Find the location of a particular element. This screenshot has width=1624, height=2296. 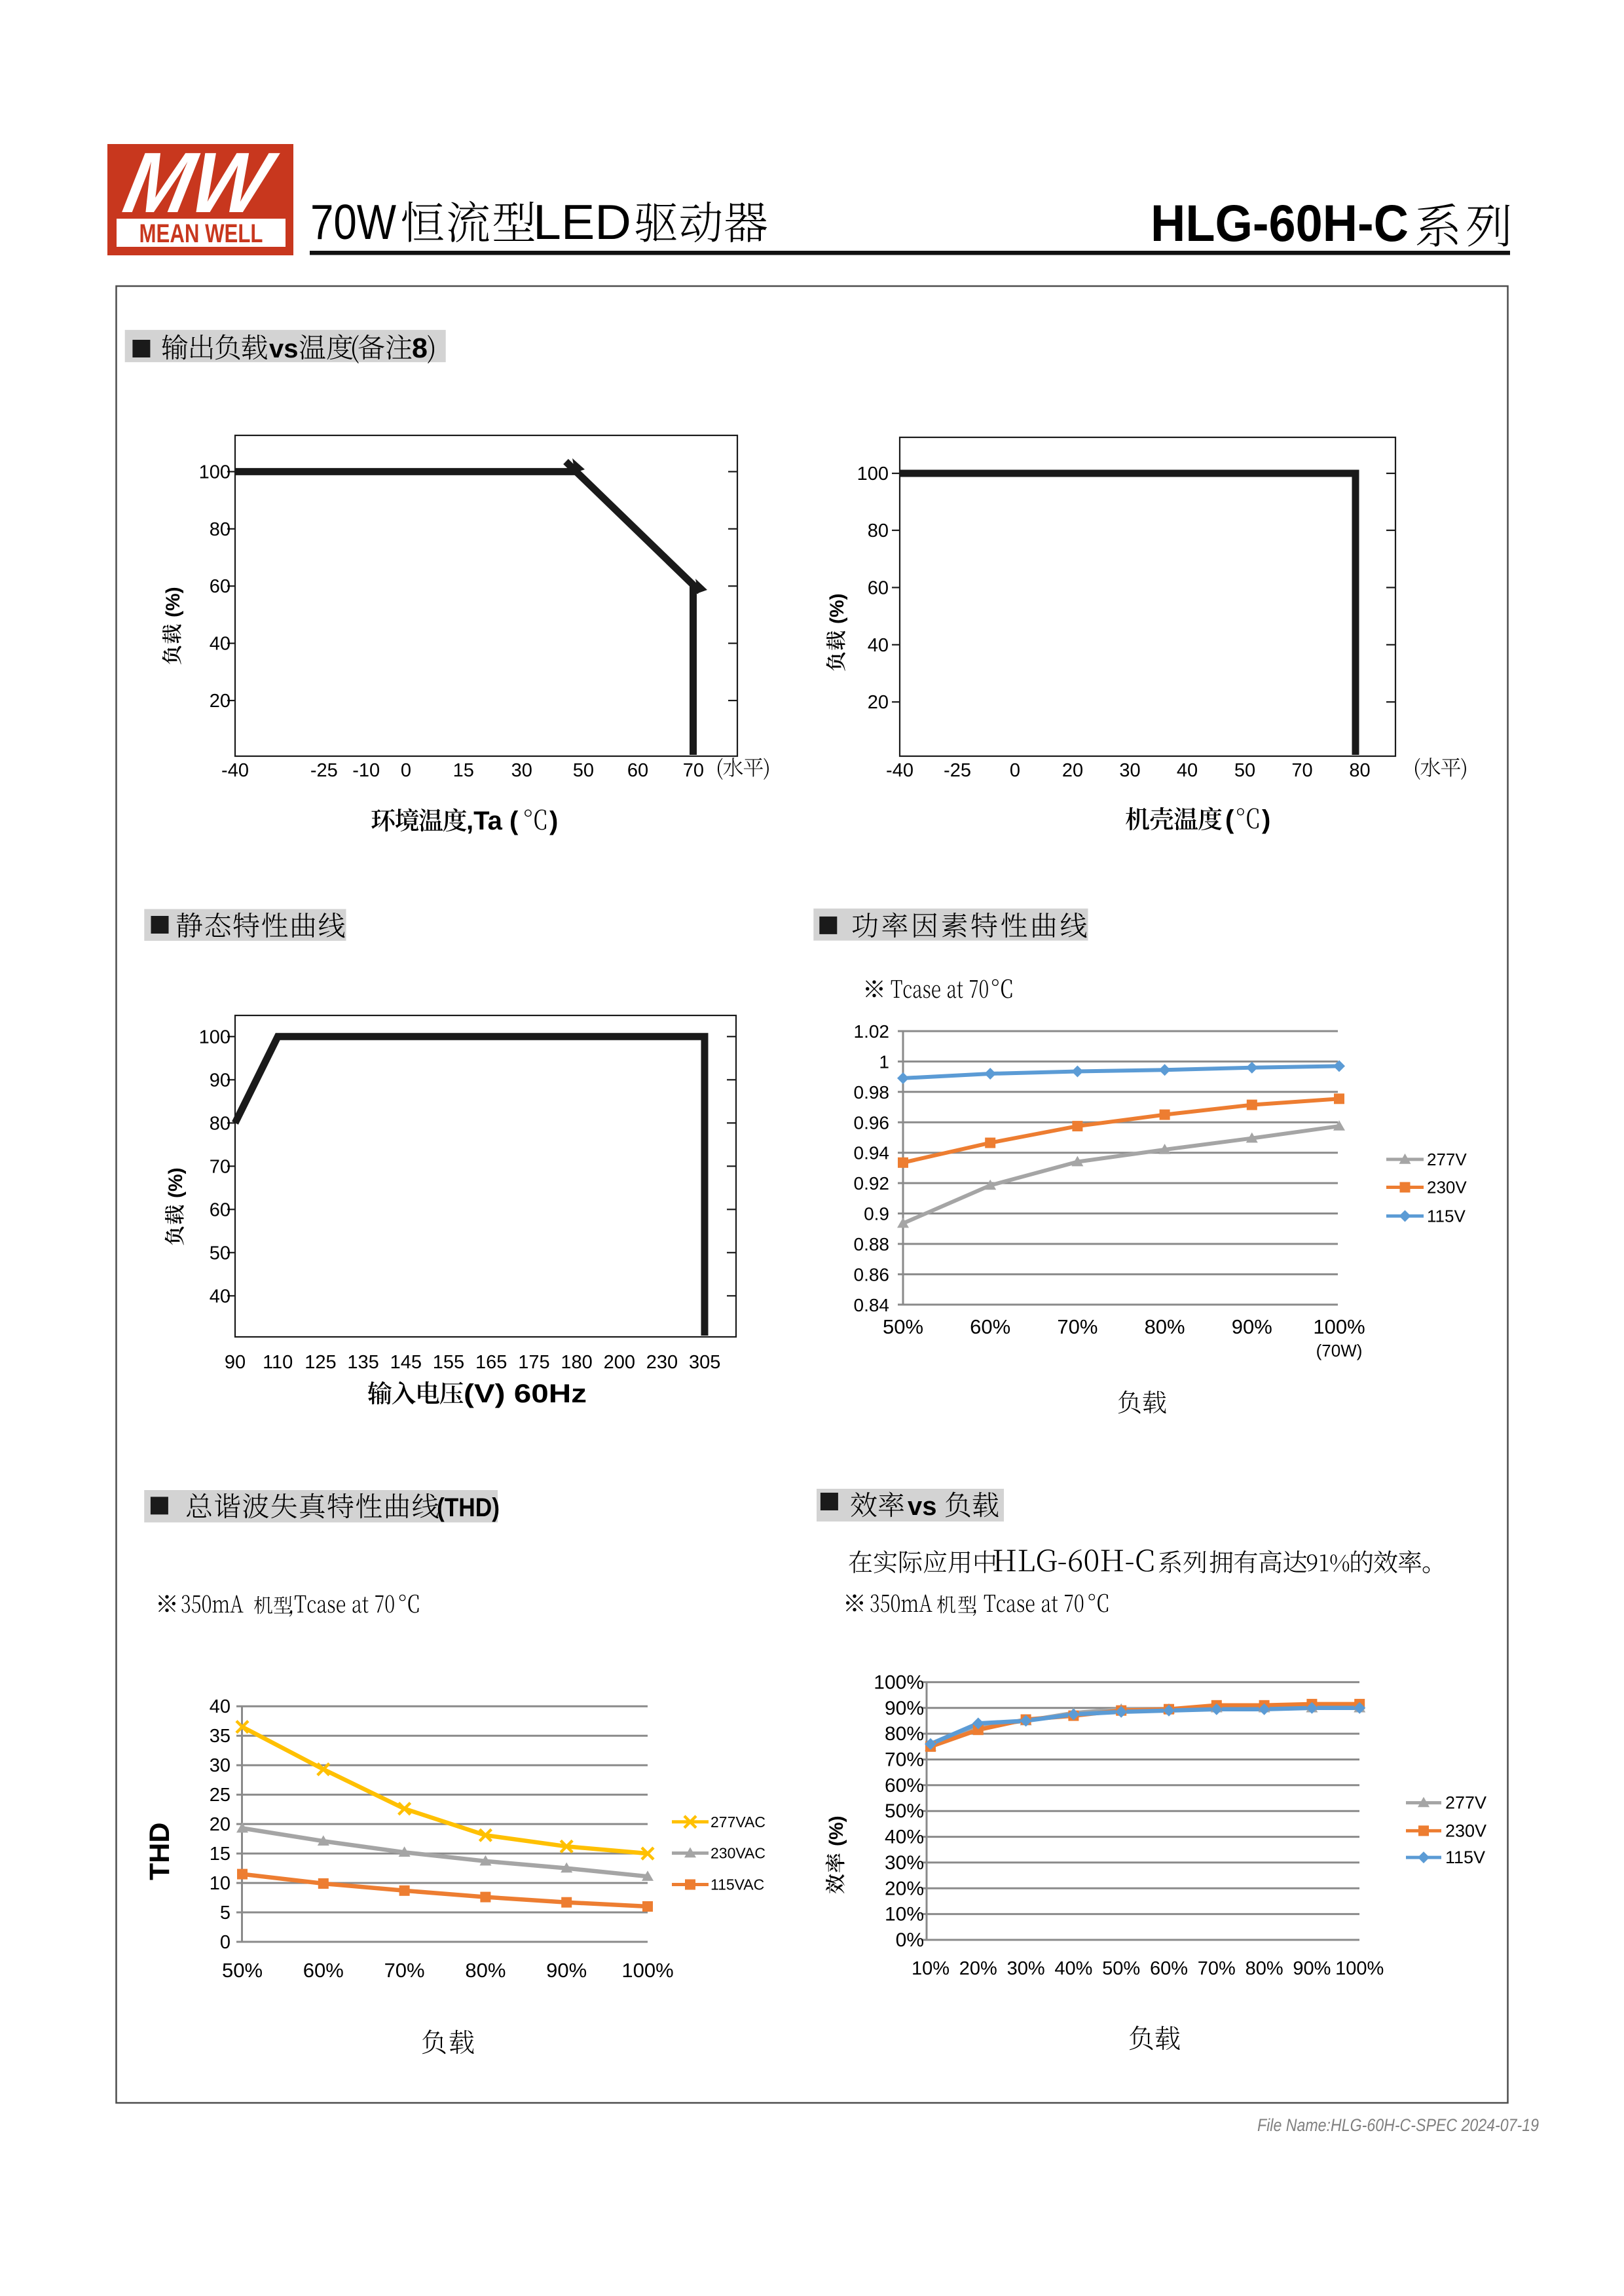

svg-text: -25 is located at coordinates (957, 770).